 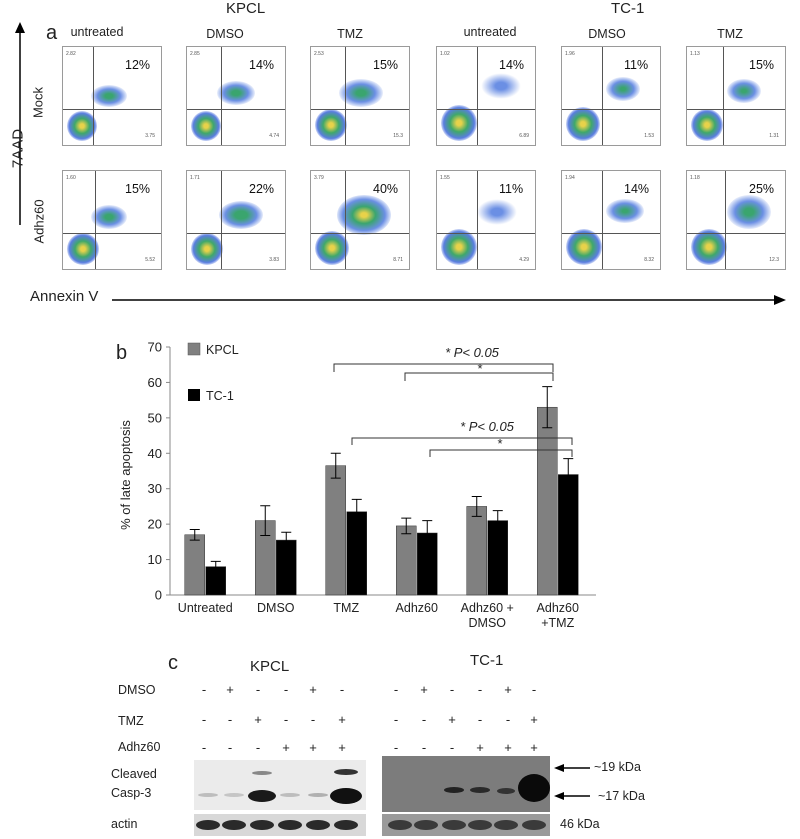 What do you see at coordinates (449, 300) in the screenshot?
I see `x-axis-arrow` at bounding box center [449, 300].